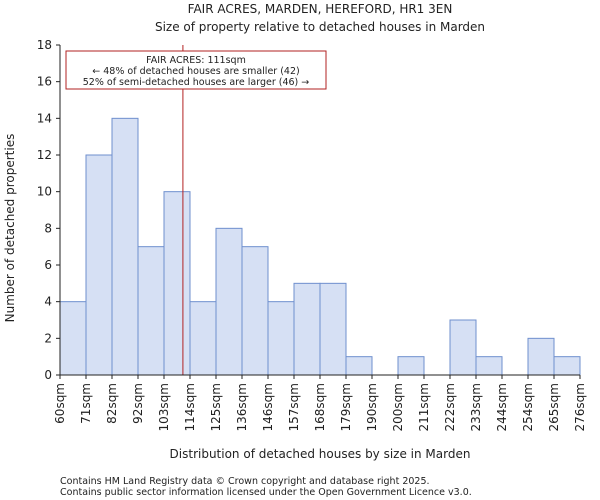  Describe the element at coordinates (346, 407) in the screenshot. I see `x-tick-label: 179sqm` at that location.